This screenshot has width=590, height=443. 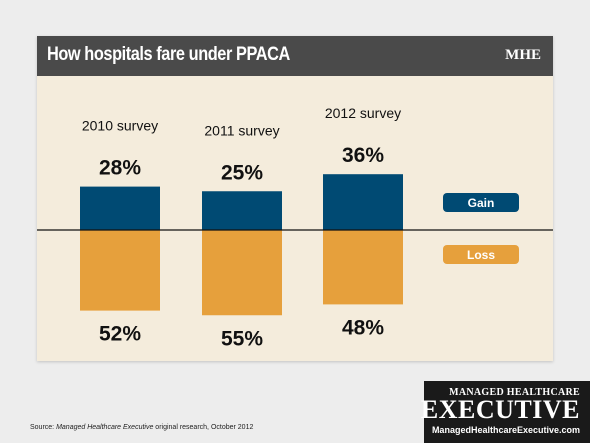 What do you see at coordinates (514, 392) in the screenshot?
I see `brand-line1: Managed Healthcare` at bounding box center [514, 392].